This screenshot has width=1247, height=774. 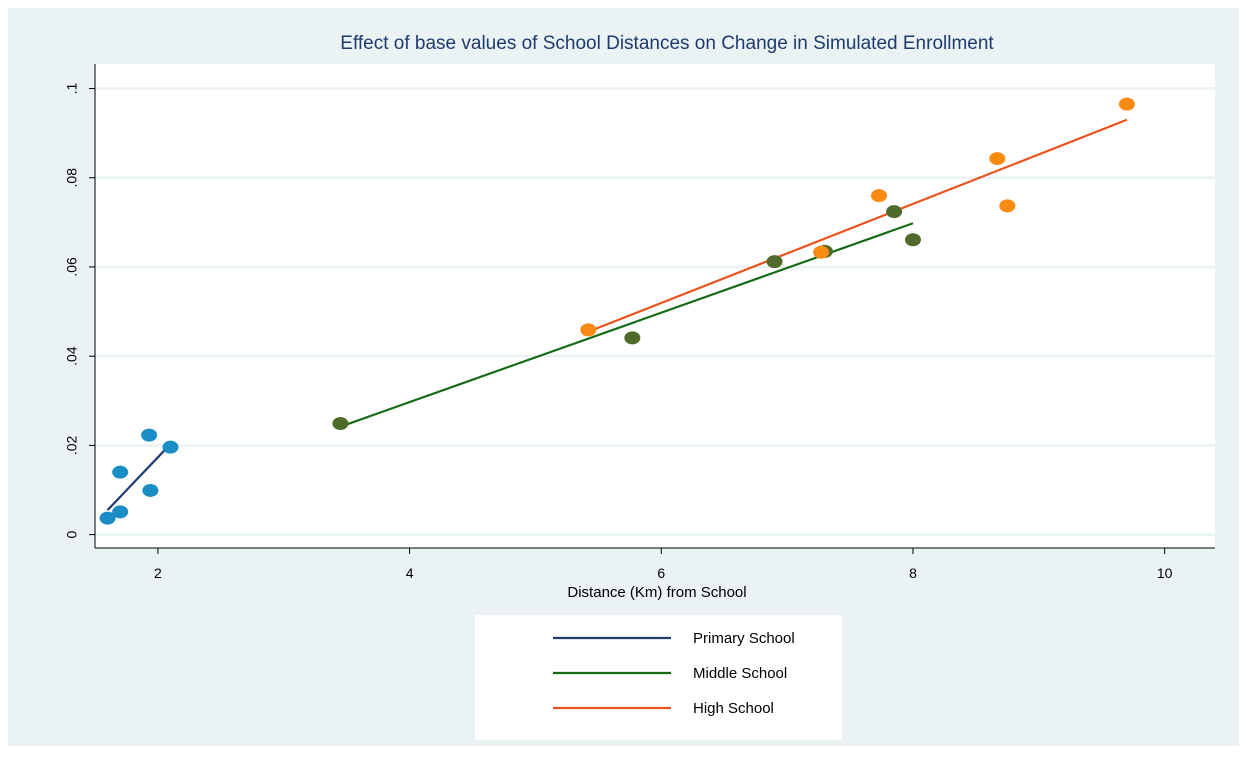 I want to click on y-tick-label: .04, so click(x=72, y=356).